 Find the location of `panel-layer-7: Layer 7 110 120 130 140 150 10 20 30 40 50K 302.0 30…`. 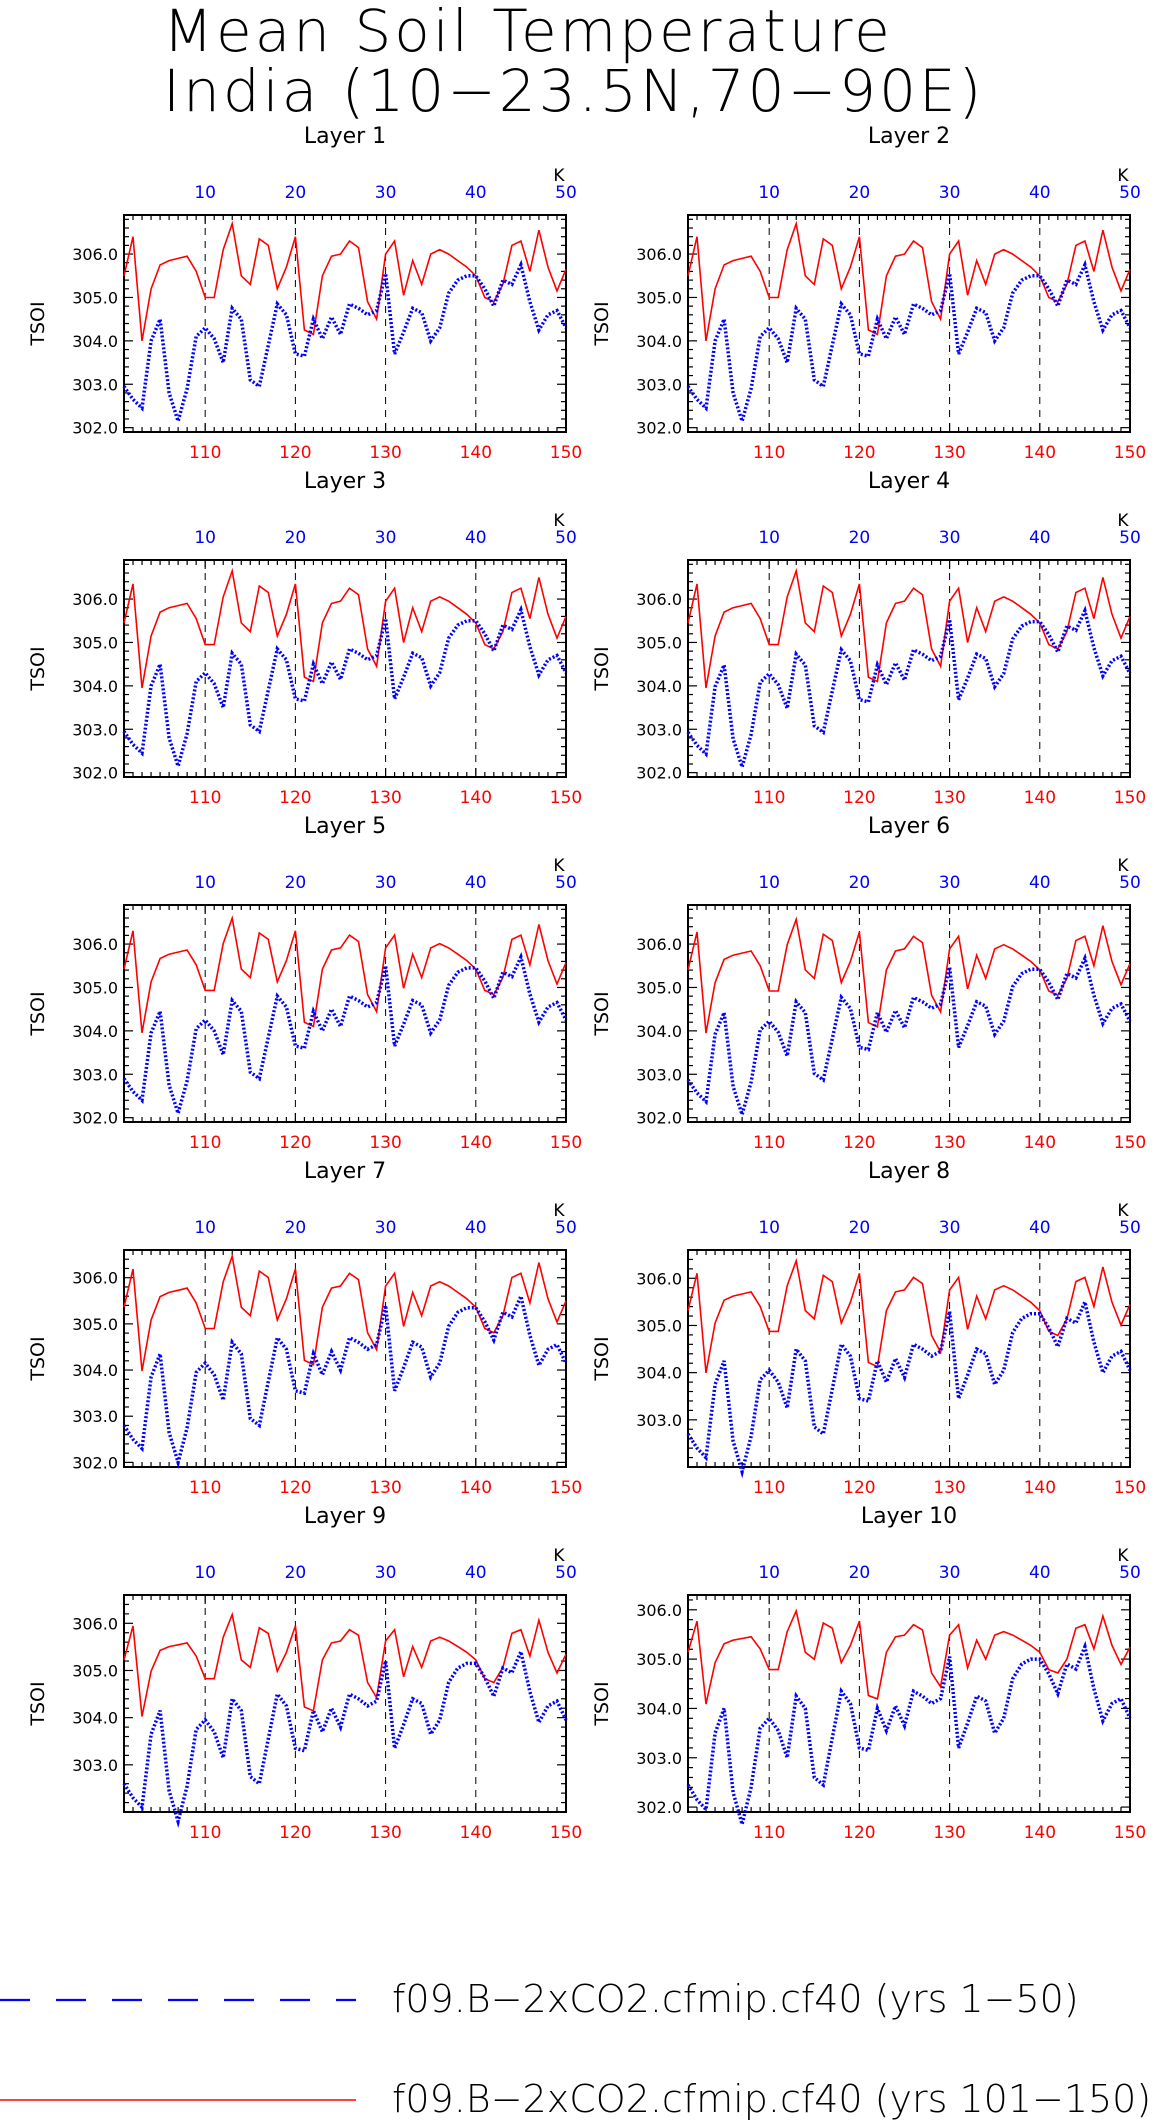

panel-layer-7: Layer 7 110 120 130 140 150 10 20 30 40 50K 302.0 30… is located at coordinates (304, 1328).